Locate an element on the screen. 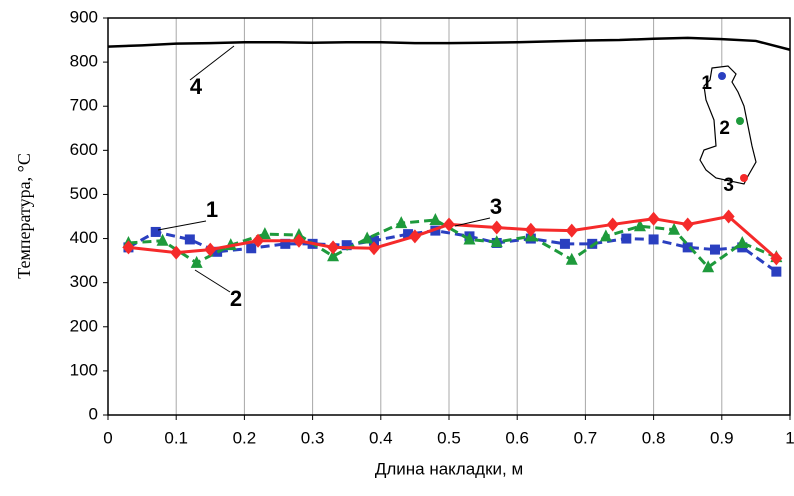 This screenshot has height=496, width=794. series-label: 4 is located at coordinates (196, 86).